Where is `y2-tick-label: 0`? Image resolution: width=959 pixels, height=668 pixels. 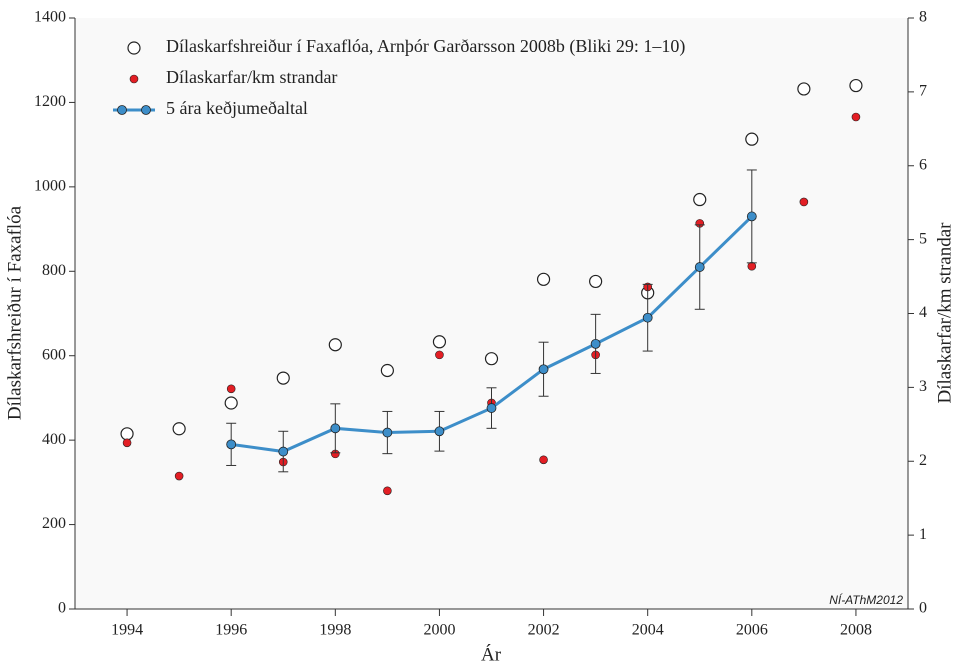
y2-tick-label: 0 is located at coordinates (923, 608).